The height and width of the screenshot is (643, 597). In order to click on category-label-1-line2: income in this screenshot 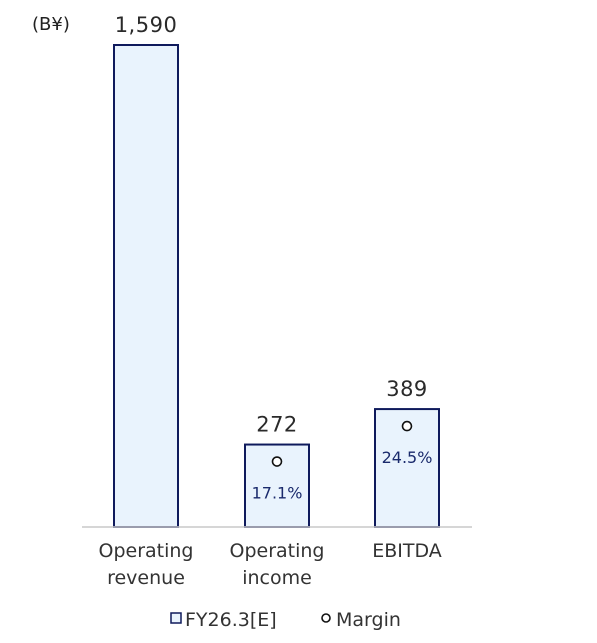, I will do `click(277, 578)`.